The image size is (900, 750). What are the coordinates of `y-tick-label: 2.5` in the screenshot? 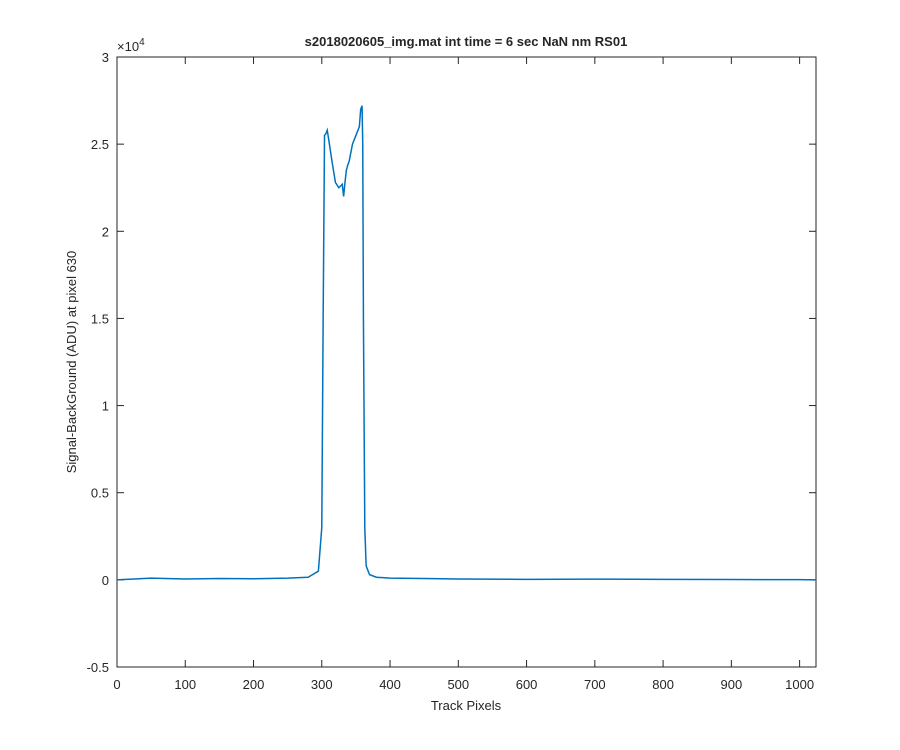 It's located at (100, 144).